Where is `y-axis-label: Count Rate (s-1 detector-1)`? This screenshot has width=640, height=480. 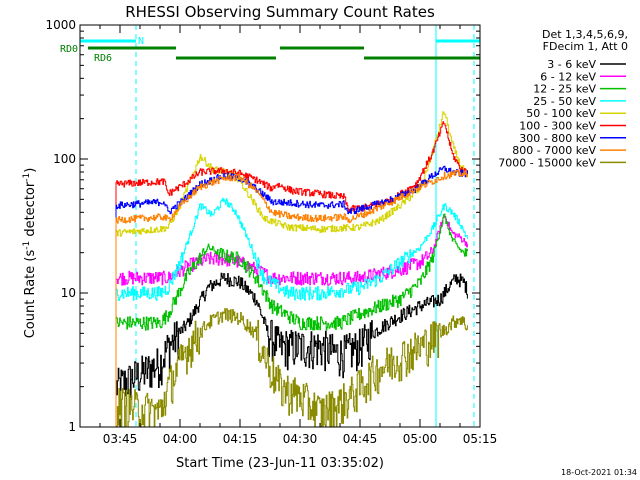 y-axis-label: Count Rate (s-1 detector-1) is located at coordinates (30, 253).